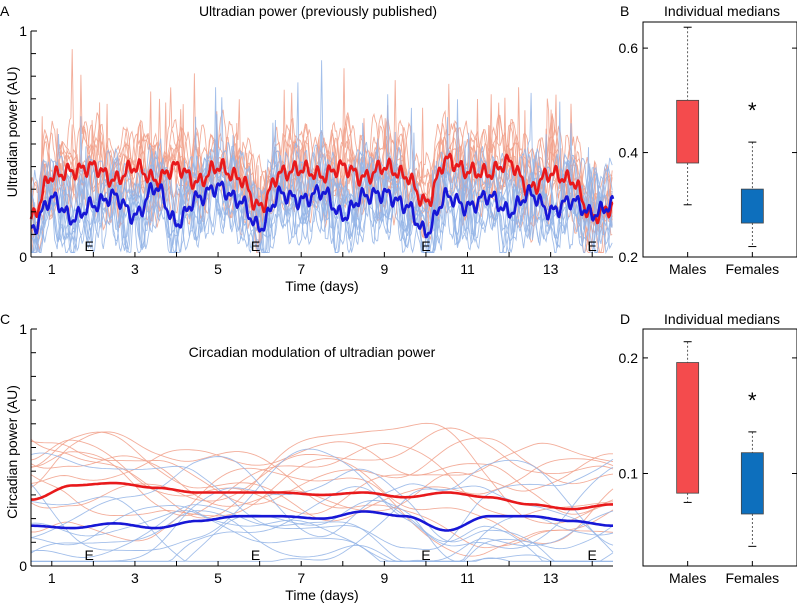  Describe the element at coordinates (5, 11) in the screenshot. I see `panel-a-label: A` at that location.